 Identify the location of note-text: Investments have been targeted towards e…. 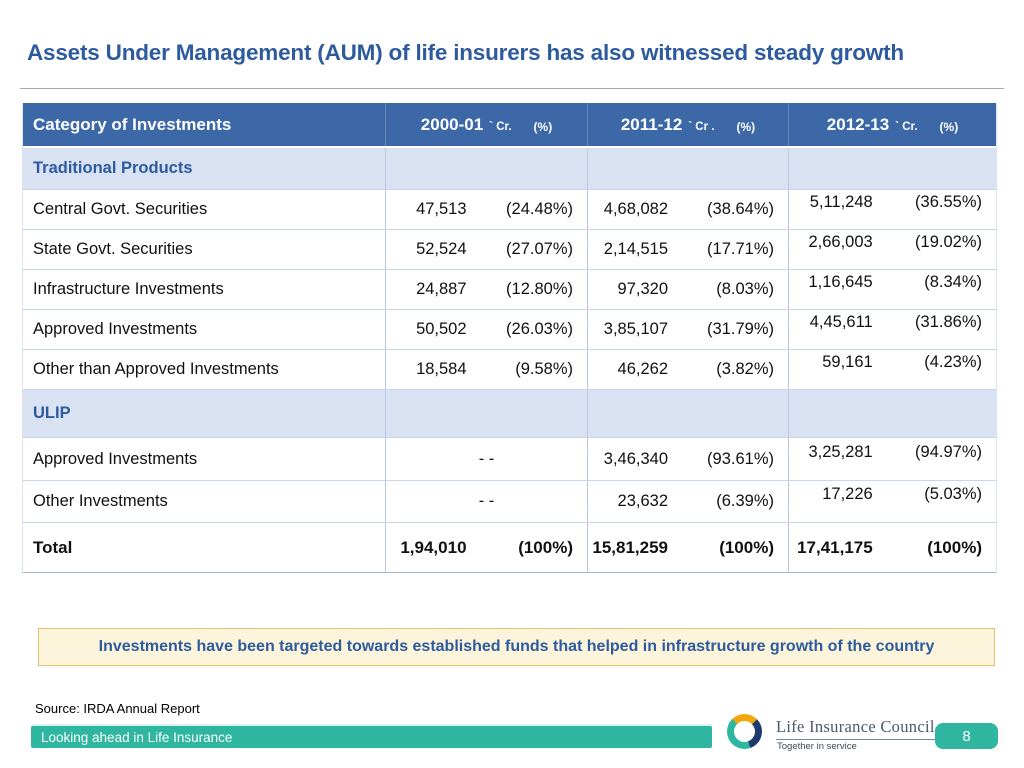
(516, 646).